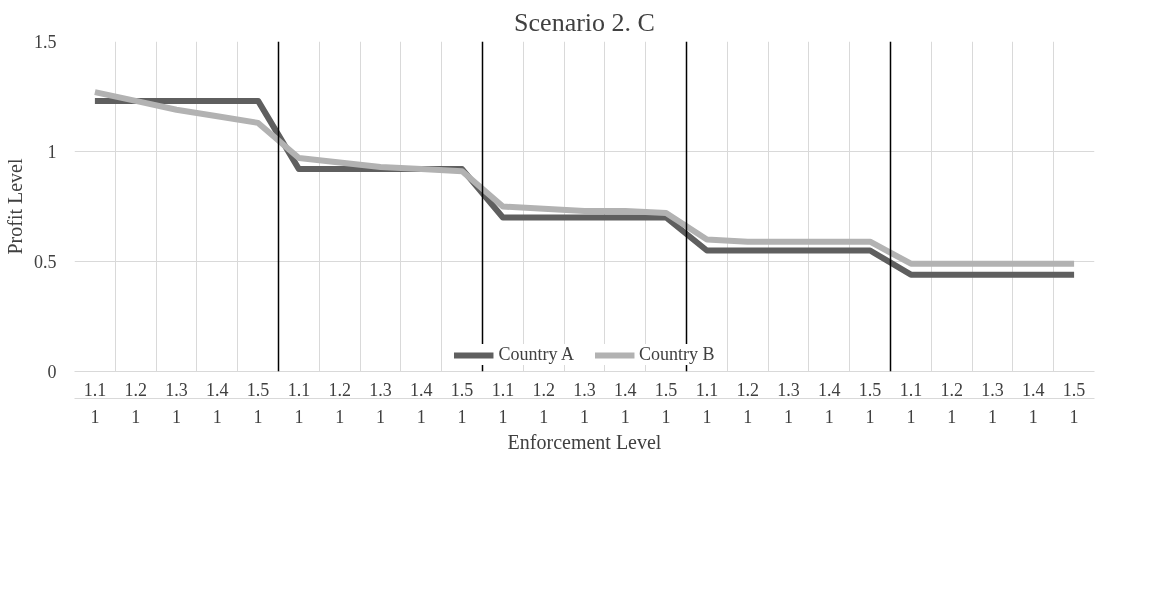  I want to click on y-axis-title: Profit Level, so click(15, 206).